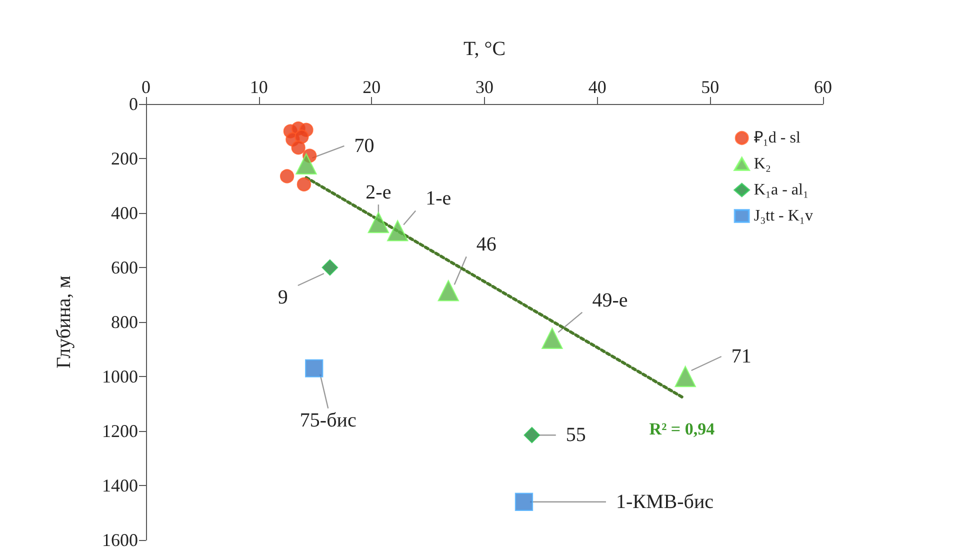 The width and height of the screenshot is (968, 549). Describe the element at coordinates (124, 268) in the screenshot. I see `y-tick-label: 600` at that location.